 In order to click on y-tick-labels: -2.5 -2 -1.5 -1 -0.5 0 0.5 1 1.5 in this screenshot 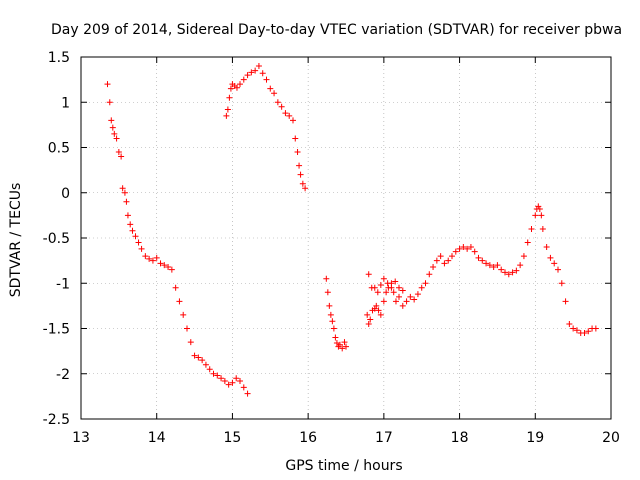, I will do `click(56, 239)`.